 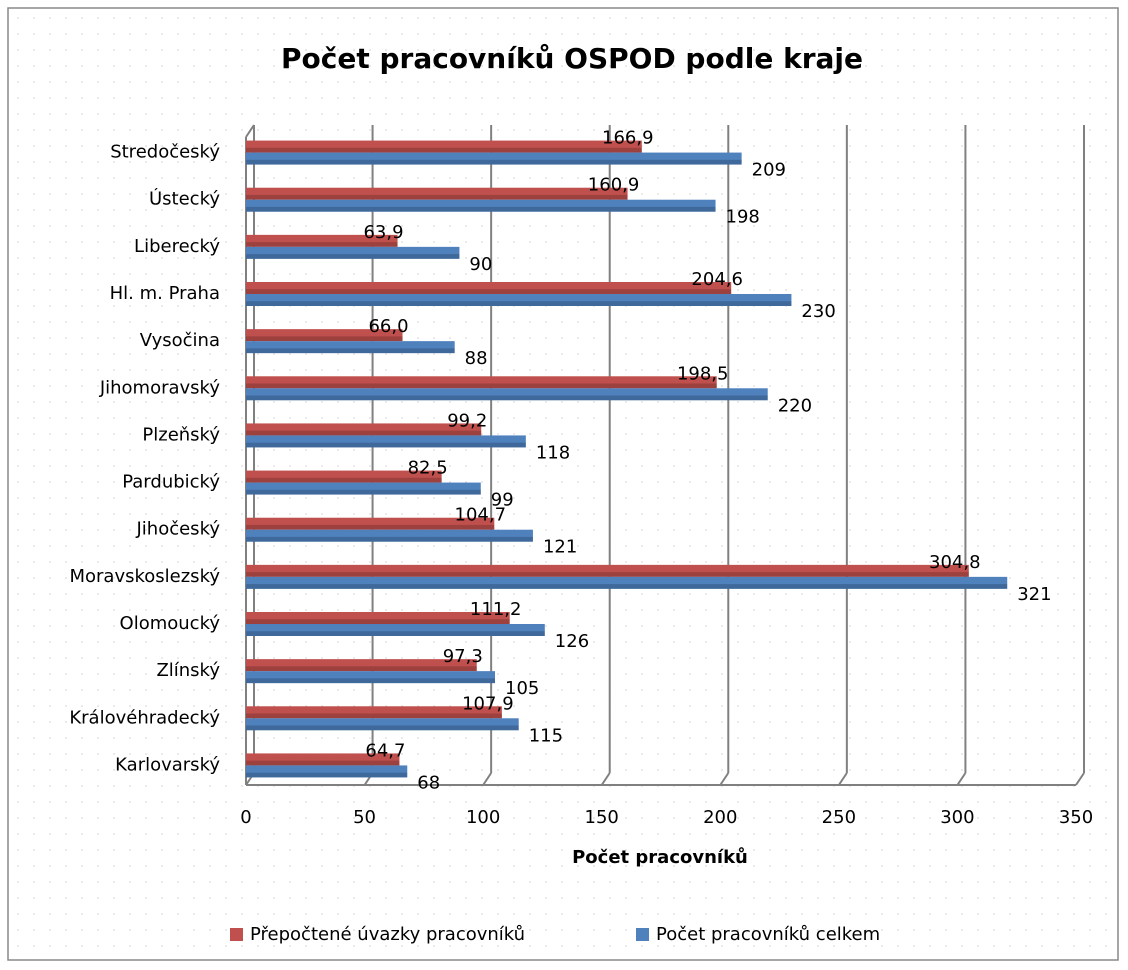 I want to click on x-tick-label: 50, so click(x=364, y=817).